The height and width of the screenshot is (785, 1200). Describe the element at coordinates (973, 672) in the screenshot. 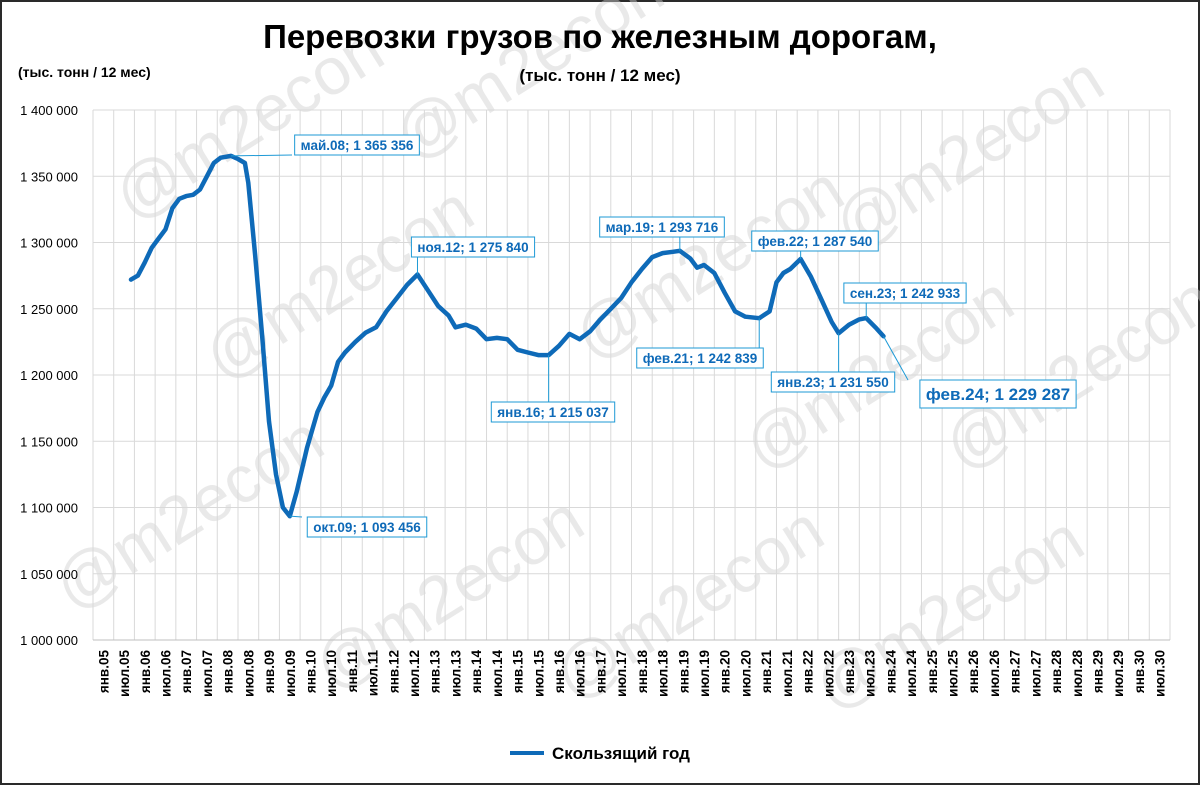

I see `x-tick-label: янв.26` at that location.